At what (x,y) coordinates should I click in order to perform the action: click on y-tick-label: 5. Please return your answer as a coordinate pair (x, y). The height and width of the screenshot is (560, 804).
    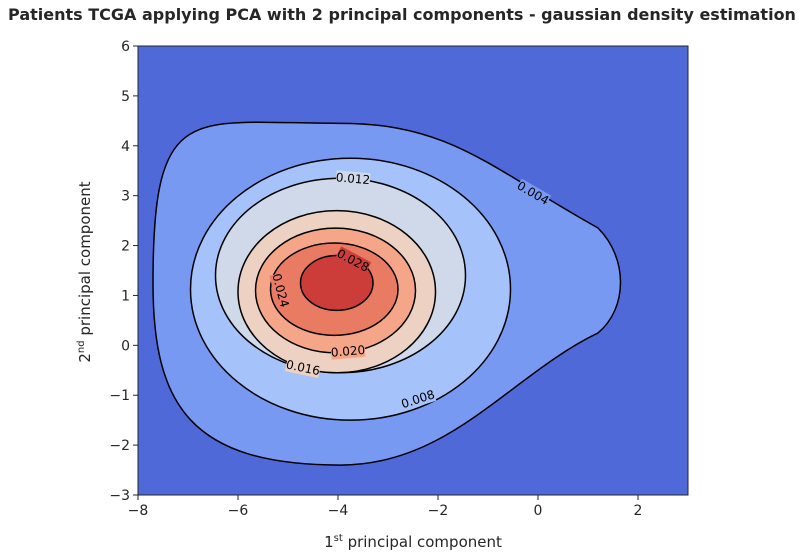
    Looking at the image, I should click on (125, 97).